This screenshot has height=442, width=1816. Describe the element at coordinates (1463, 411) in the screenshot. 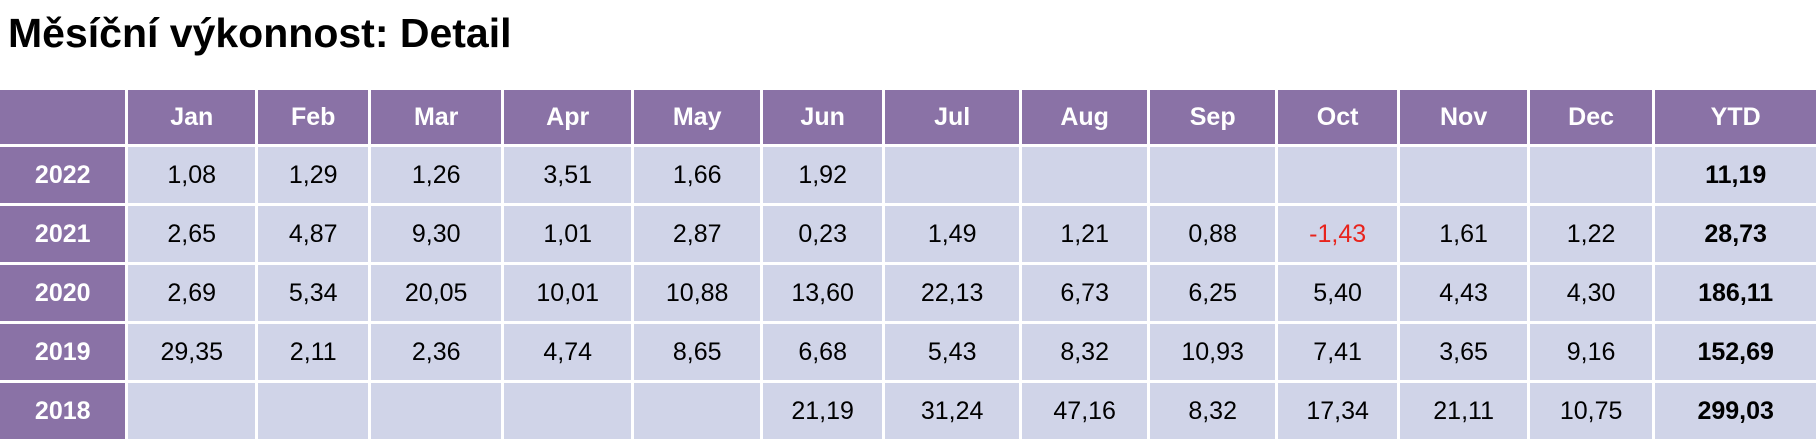

I see `value-cell: 21,11` at that location.